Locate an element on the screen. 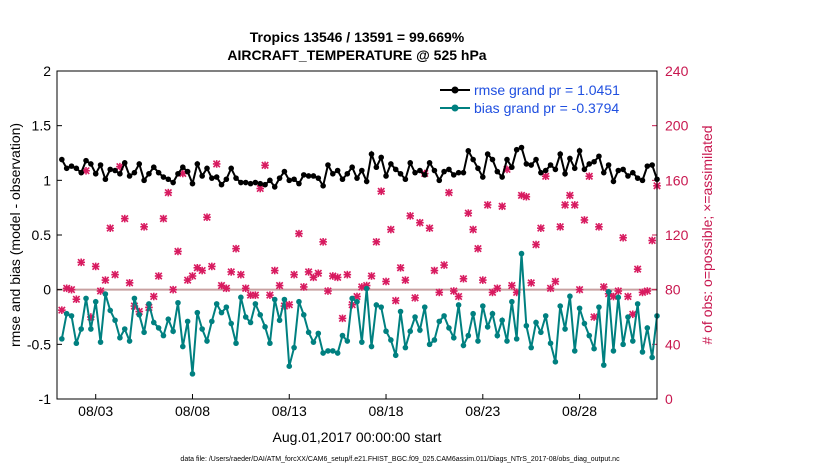  legend-label-rmse: rmse grand pr = 1.0451 is located at coordinates (547, 90).